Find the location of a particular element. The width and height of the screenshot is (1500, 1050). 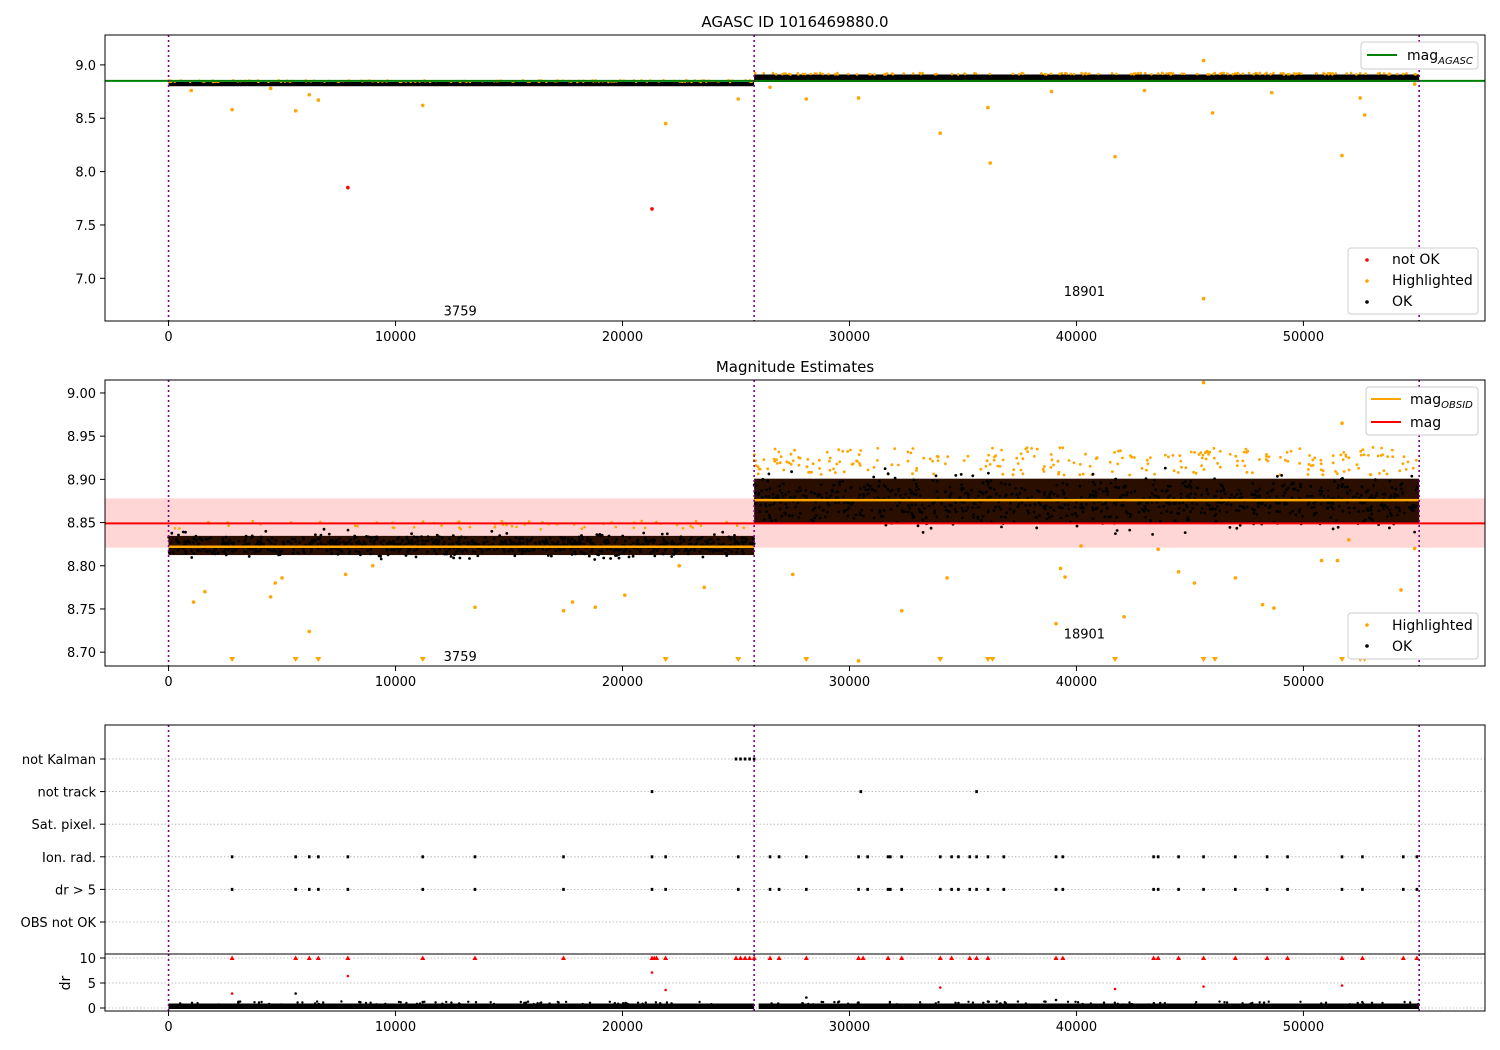

x-tick-label: 20000 is located at coordinates (622, 1027).